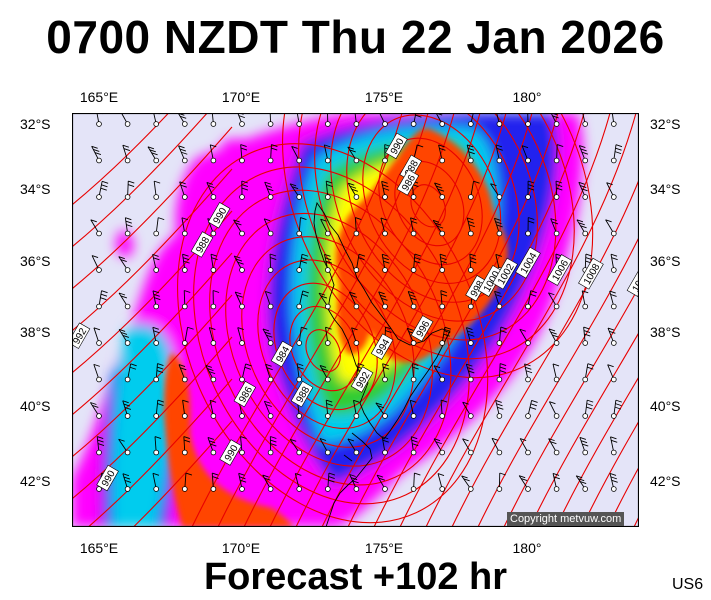  I want to click on lat-label-left-36: 36°S, so click(35, 261).